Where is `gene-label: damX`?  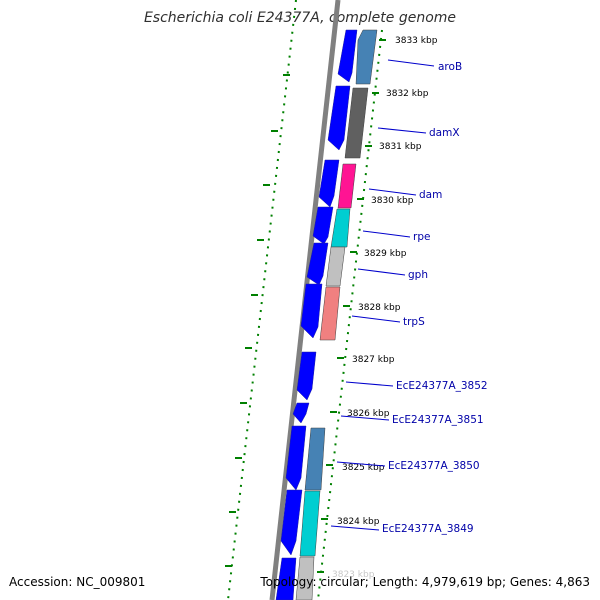 gene-label: damX is located at coordinates (444, 133).